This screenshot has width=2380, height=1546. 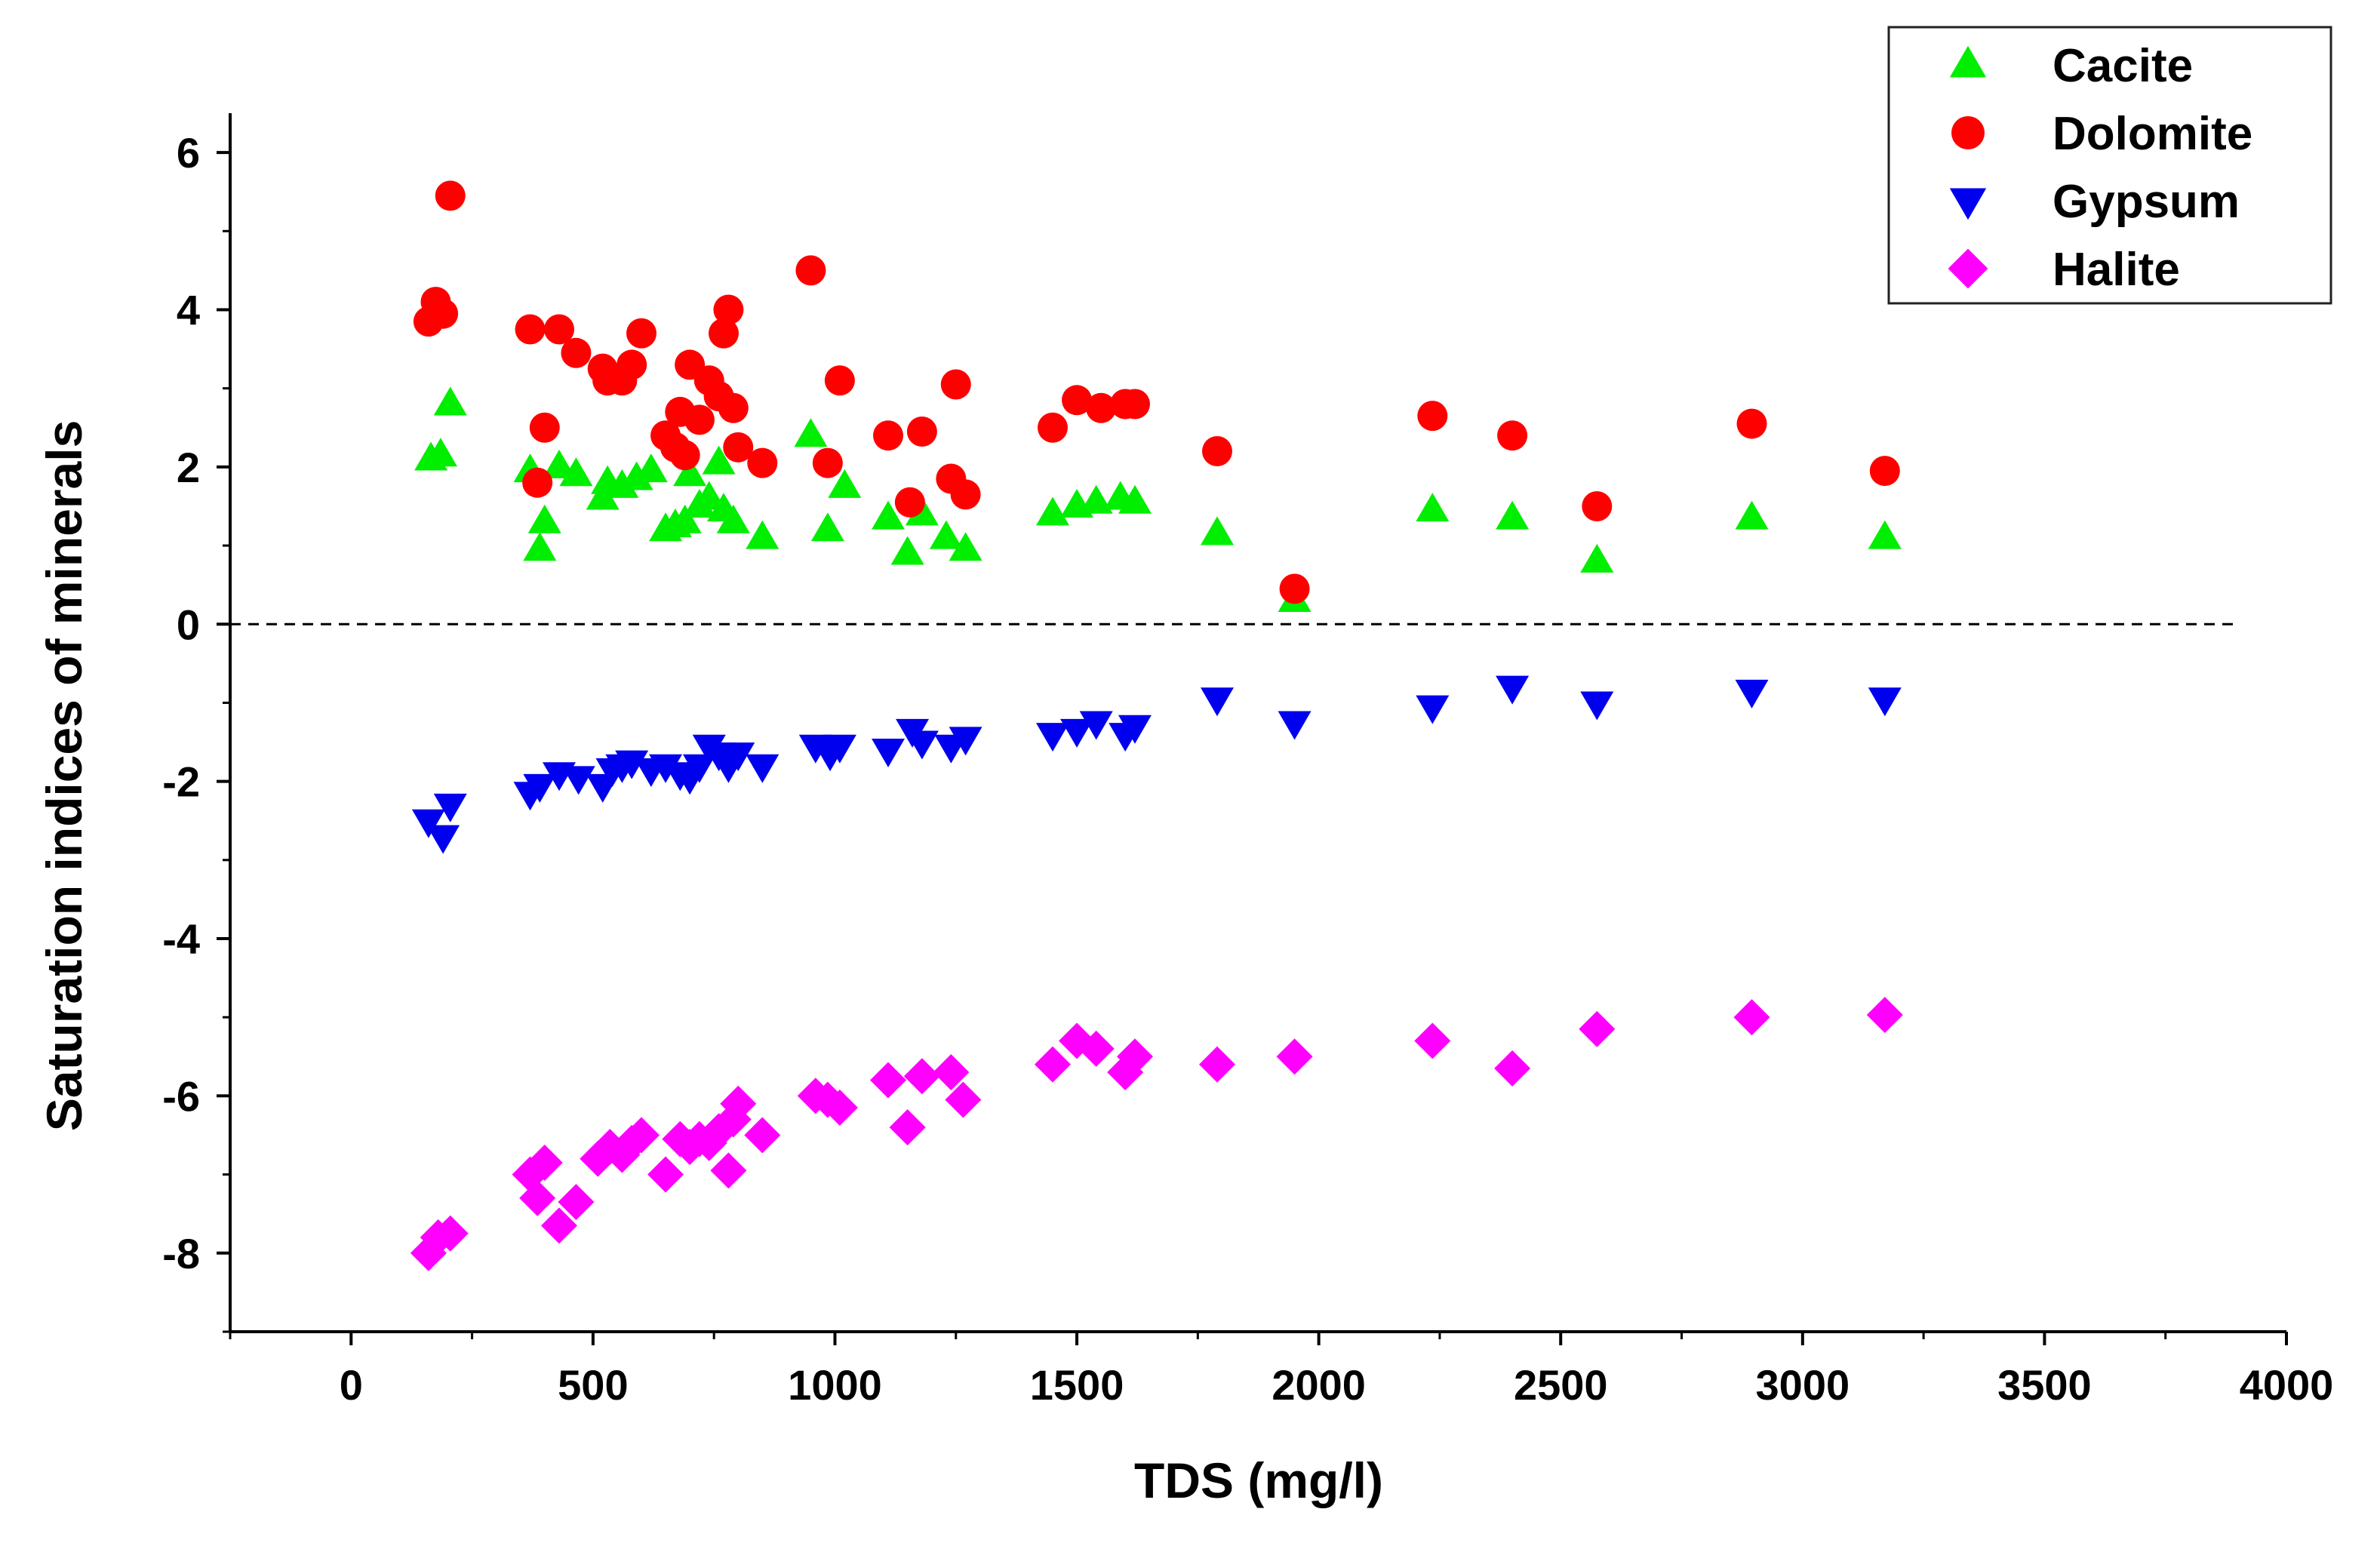 I want to click on y-tick-label: -2, so click(x=181, y=782).